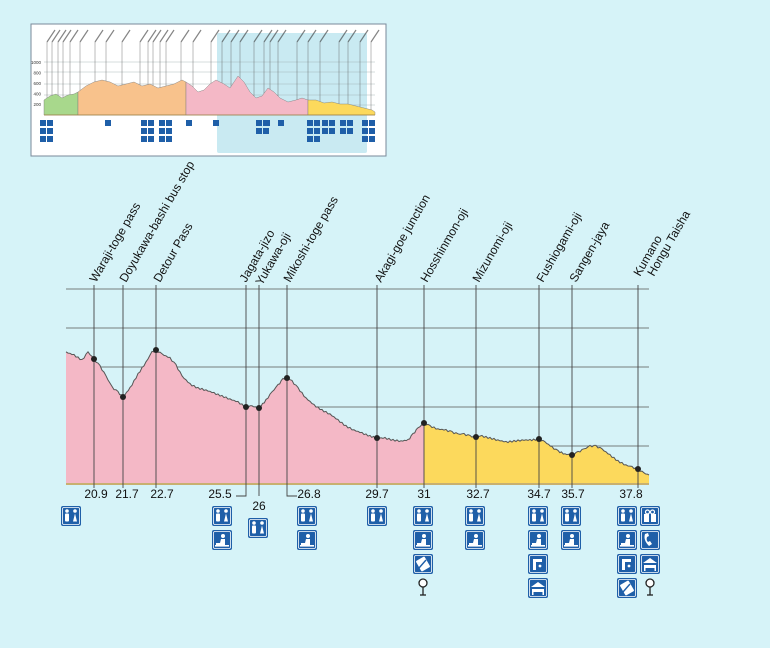 This screenshot has width=770, height=648. I want to click on waypoint: Hosshinmon-oji 31, so click(442, 401).